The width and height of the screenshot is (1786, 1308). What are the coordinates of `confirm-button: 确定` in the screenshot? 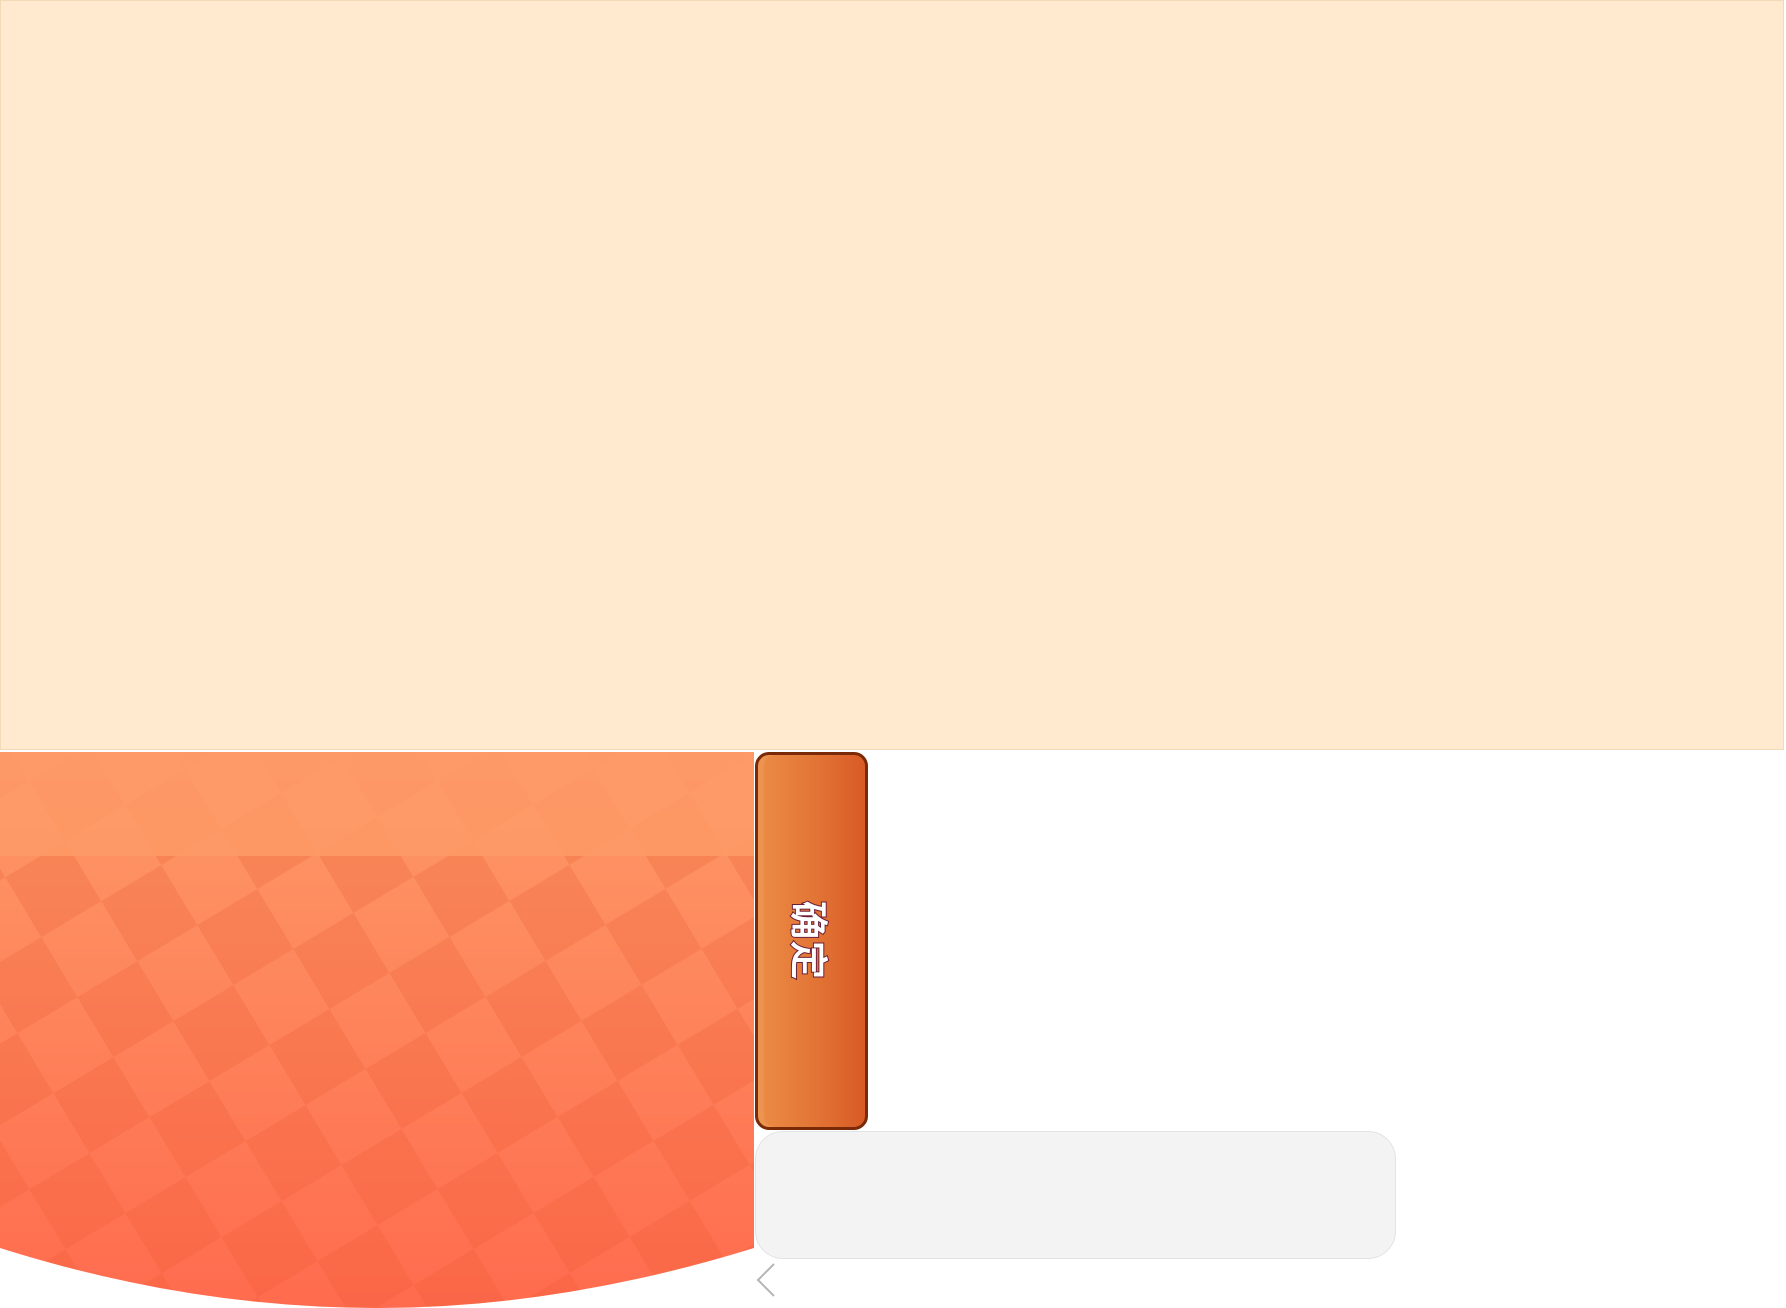 It's located at (811, 941).